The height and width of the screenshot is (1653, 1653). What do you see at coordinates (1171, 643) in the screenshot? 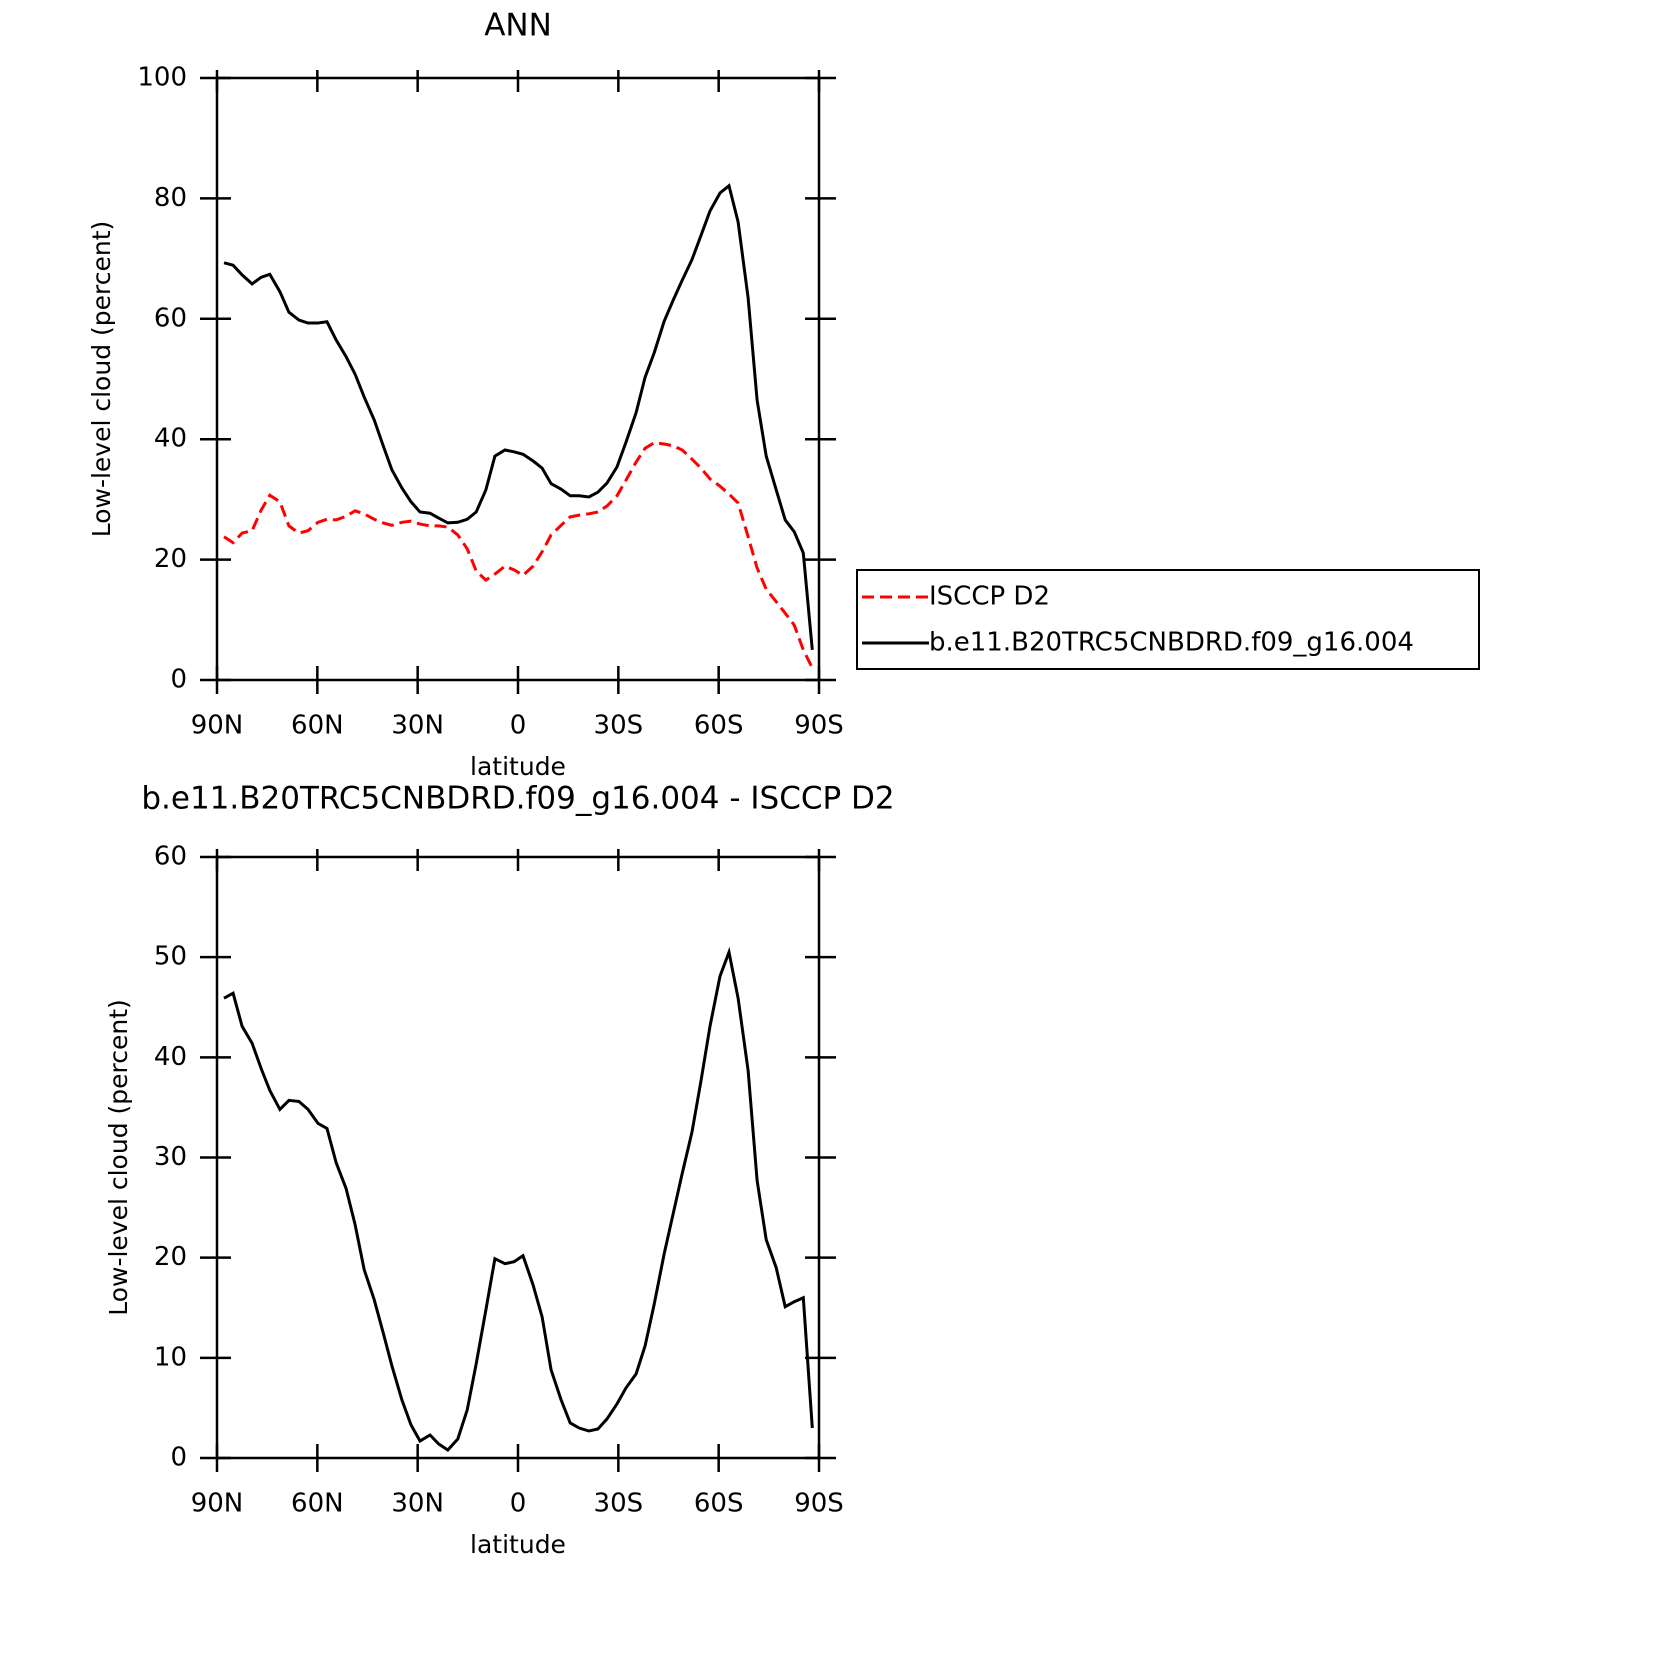
I see `legend-label: b.e11.B20TRC5CNBDRD.f09_g16.004` at bounding box center [1171, 643].